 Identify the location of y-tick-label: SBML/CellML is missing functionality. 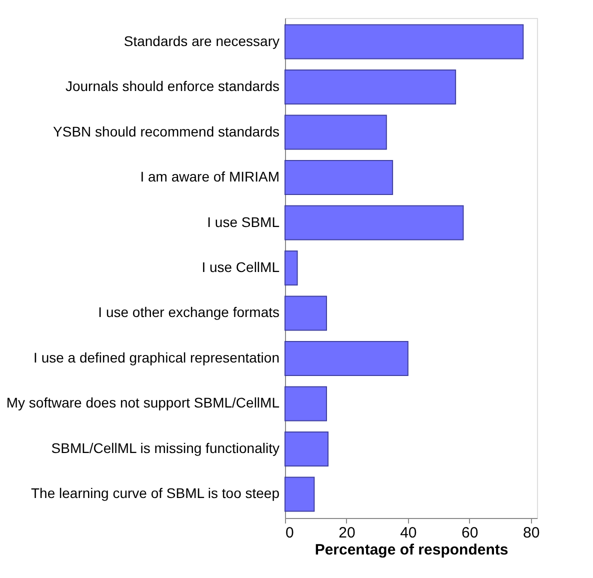
(165, 448).